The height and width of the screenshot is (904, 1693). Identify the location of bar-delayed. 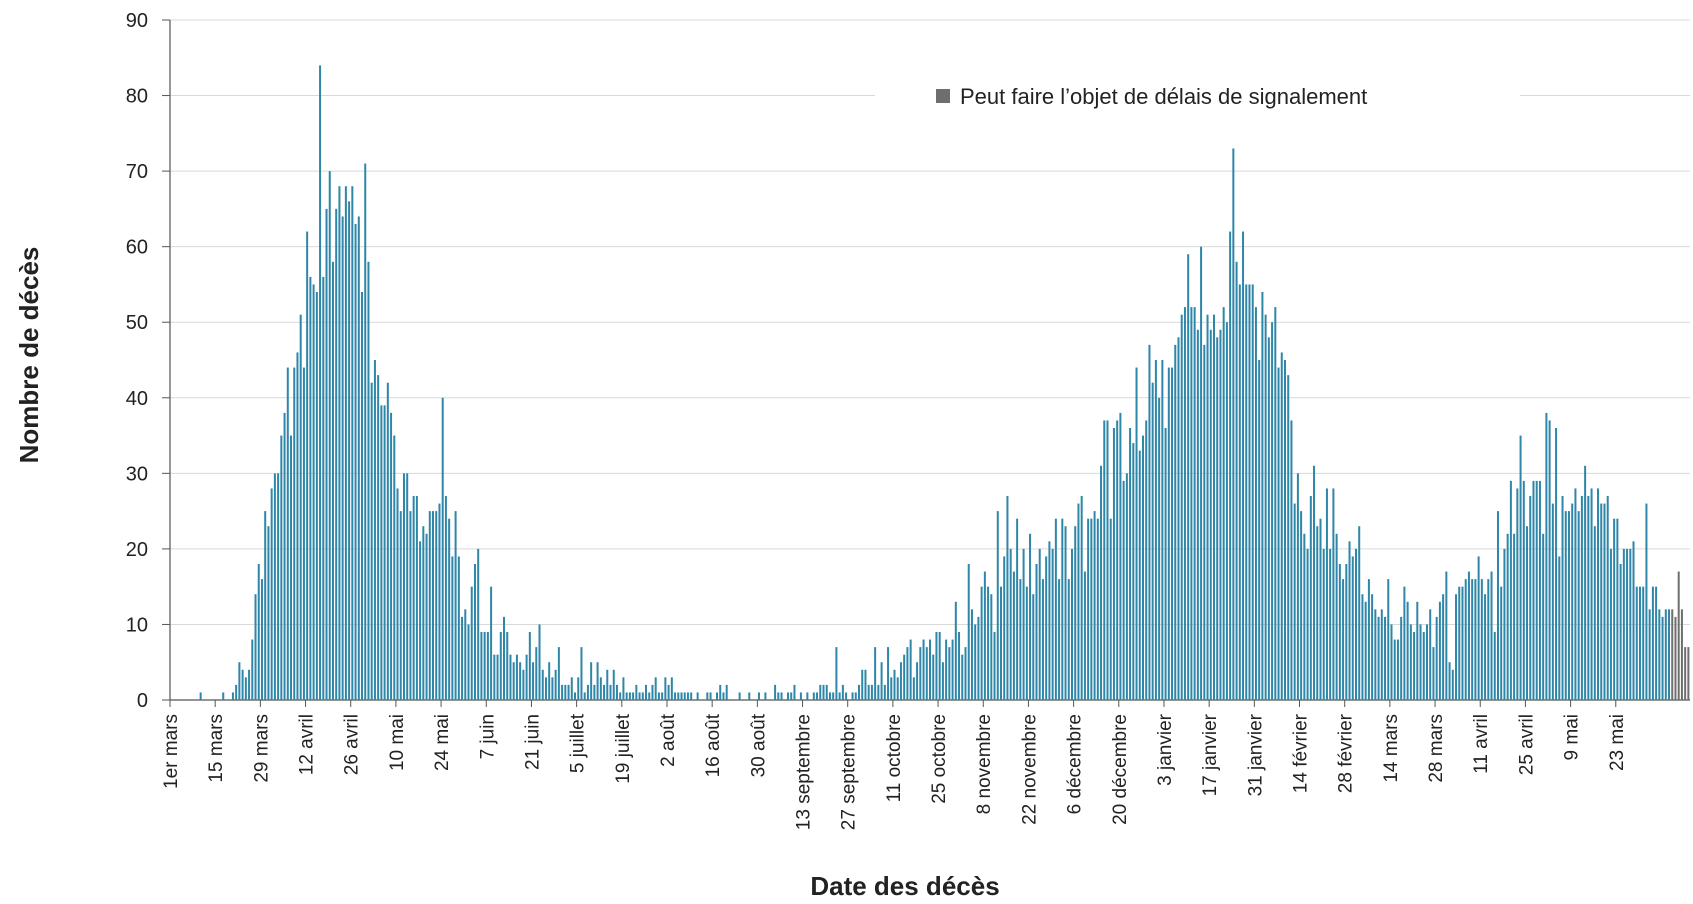
(1678, 635).